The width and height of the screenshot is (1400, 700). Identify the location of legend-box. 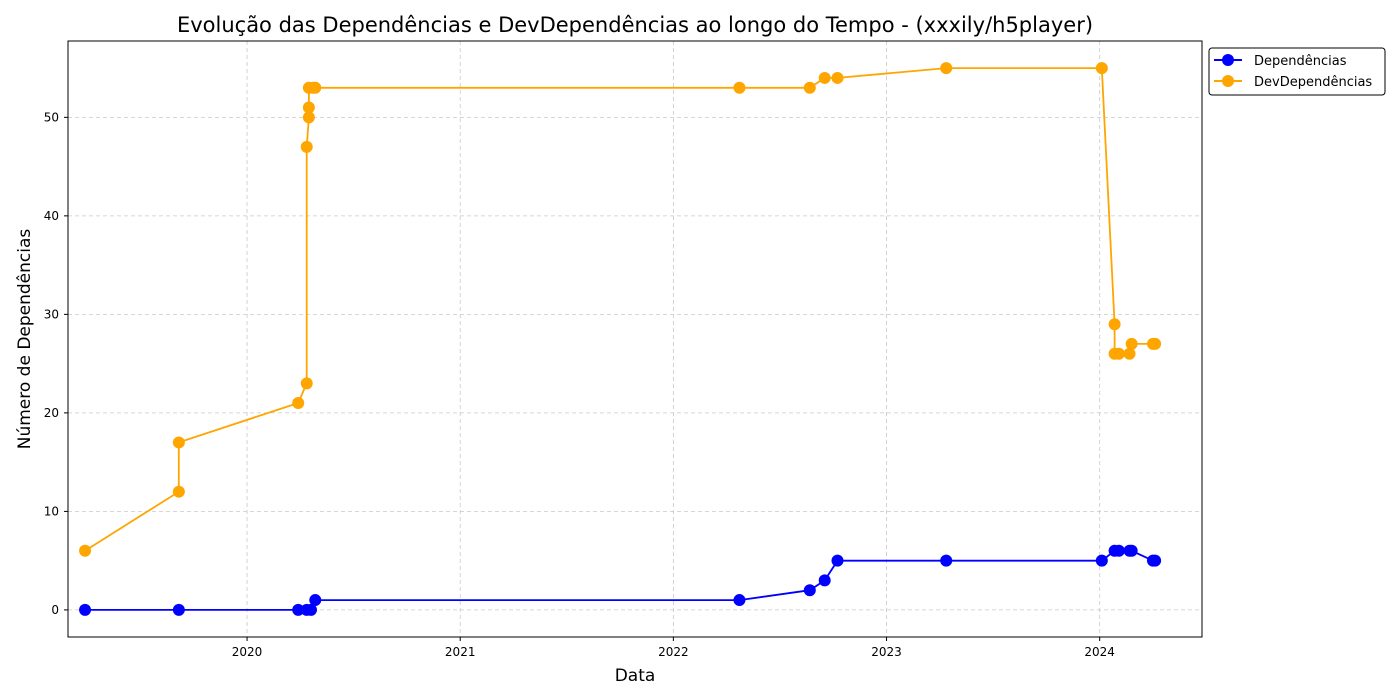
(1297, 71).